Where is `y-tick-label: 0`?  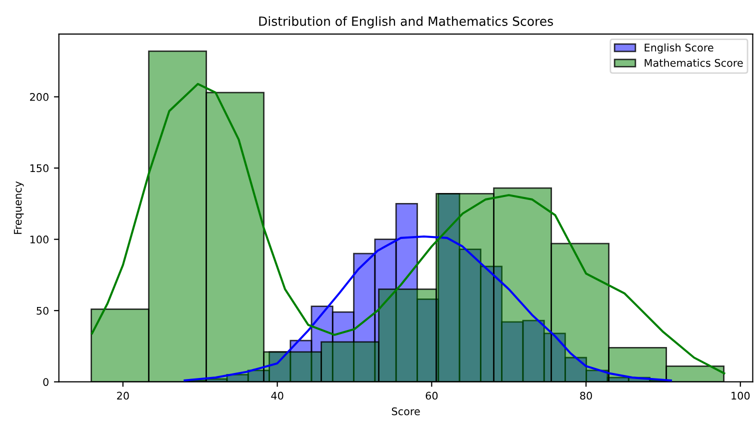
y-tick-label: 0 is located at coordinates (45, 382).